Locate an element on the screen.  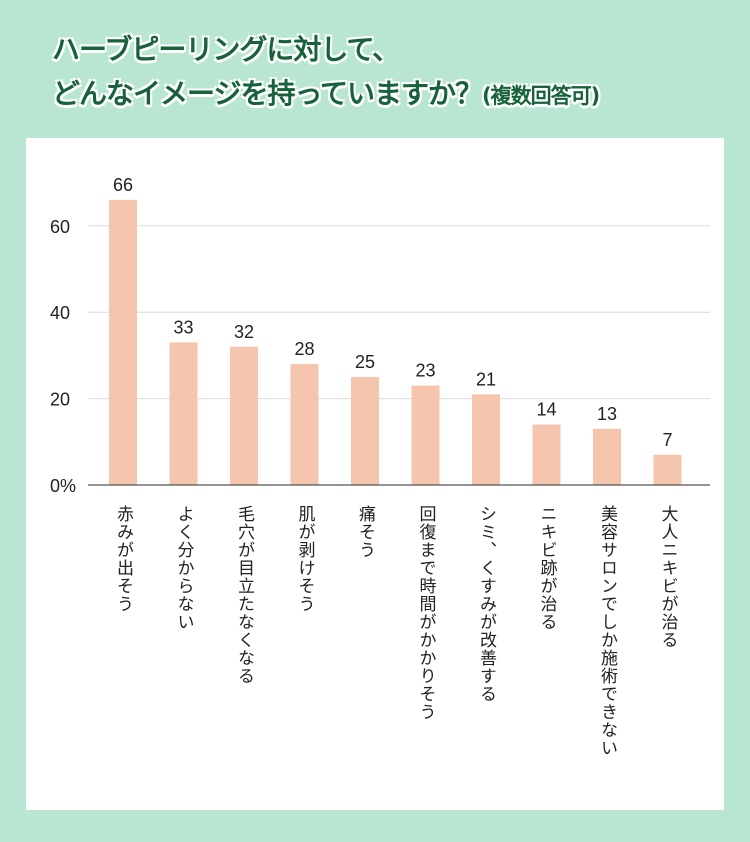
data-label: 7 is located at coordinates (667, 440).